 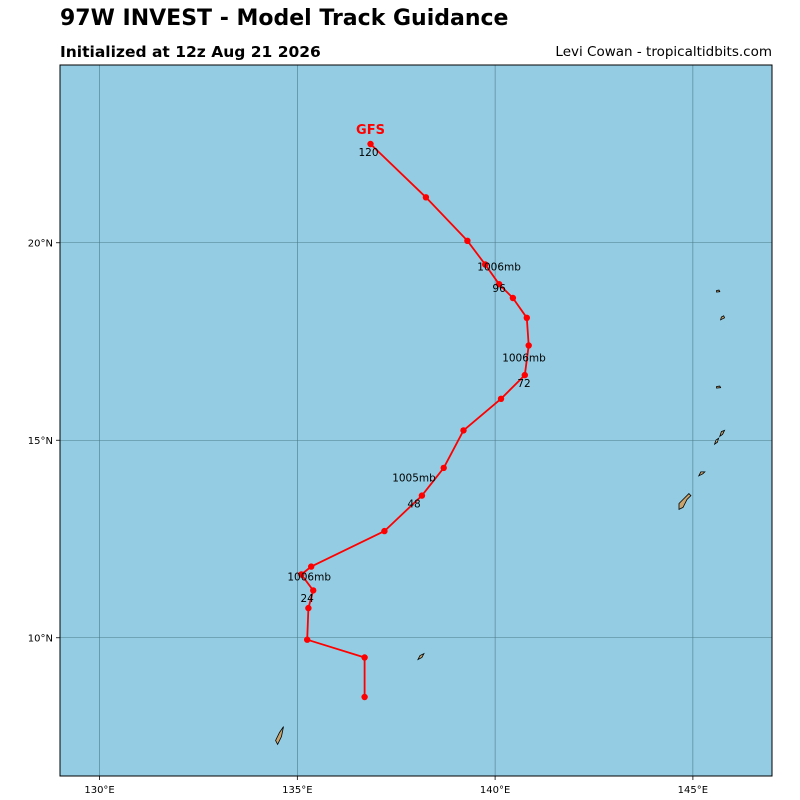 What do you see at coordinates (308, 599) in the screenshot?
I see `track-label: 24` at bounding box center [308, 599].